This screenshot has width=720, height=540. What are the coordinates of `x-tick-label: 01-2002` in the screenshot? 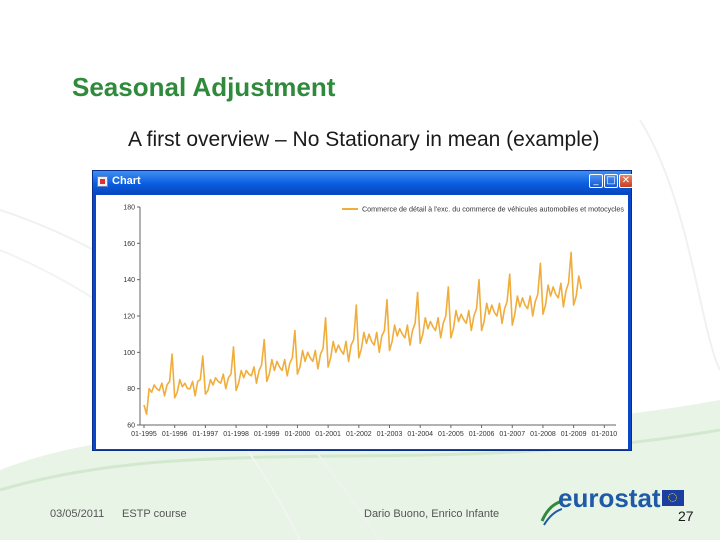 It's located at (359, 434).